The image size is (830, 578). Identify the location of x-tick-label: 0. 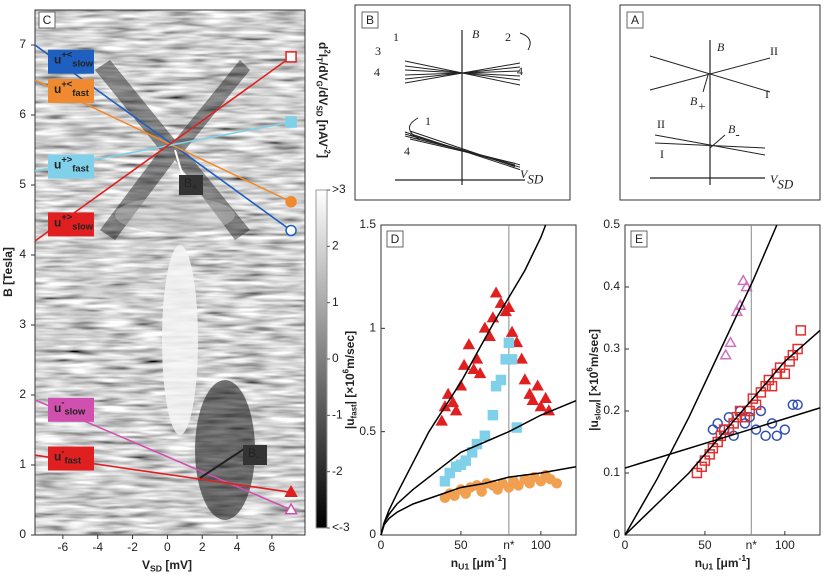
(167, 547).